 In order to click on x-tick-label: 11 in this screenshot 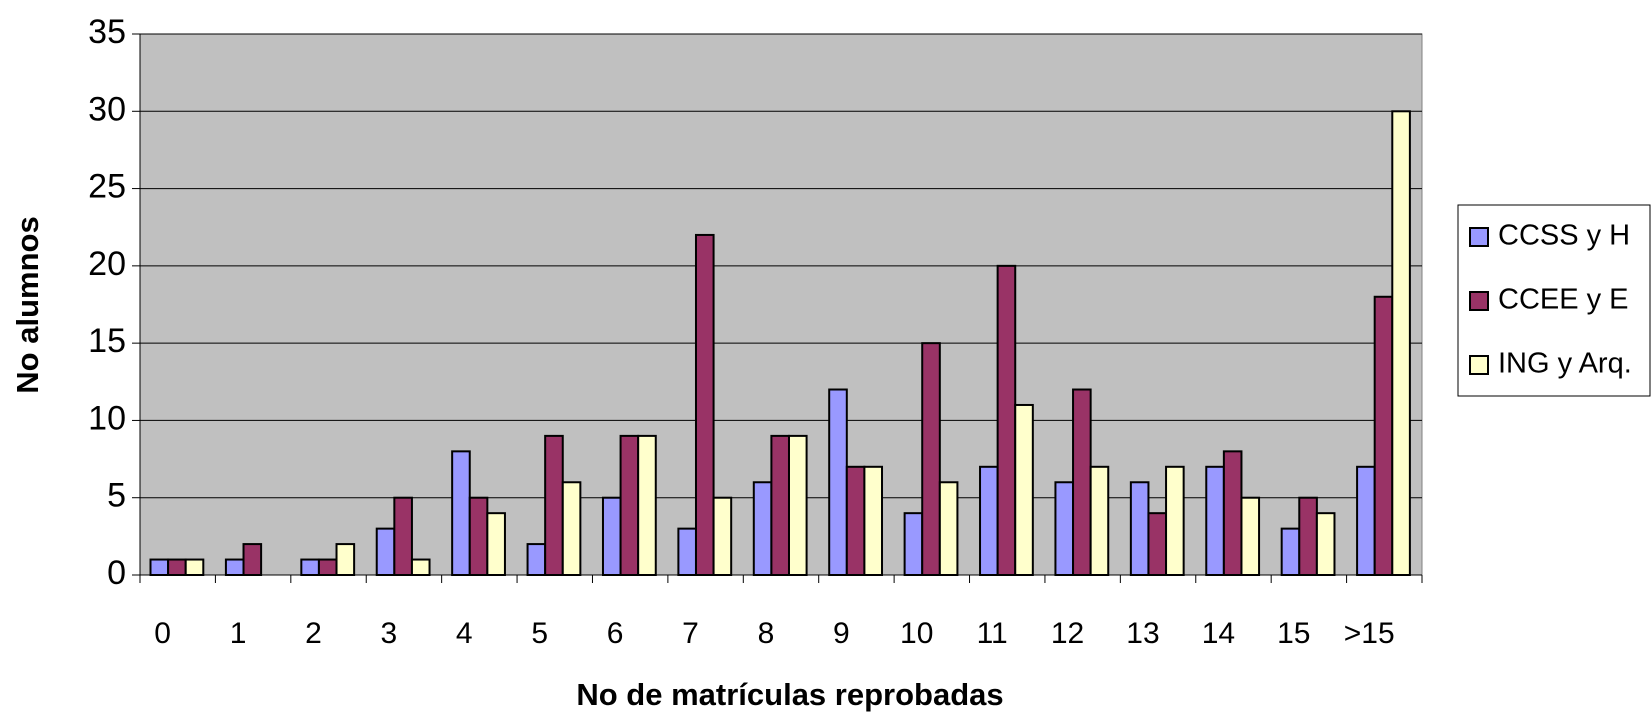, I will do `click(992, 633)`.